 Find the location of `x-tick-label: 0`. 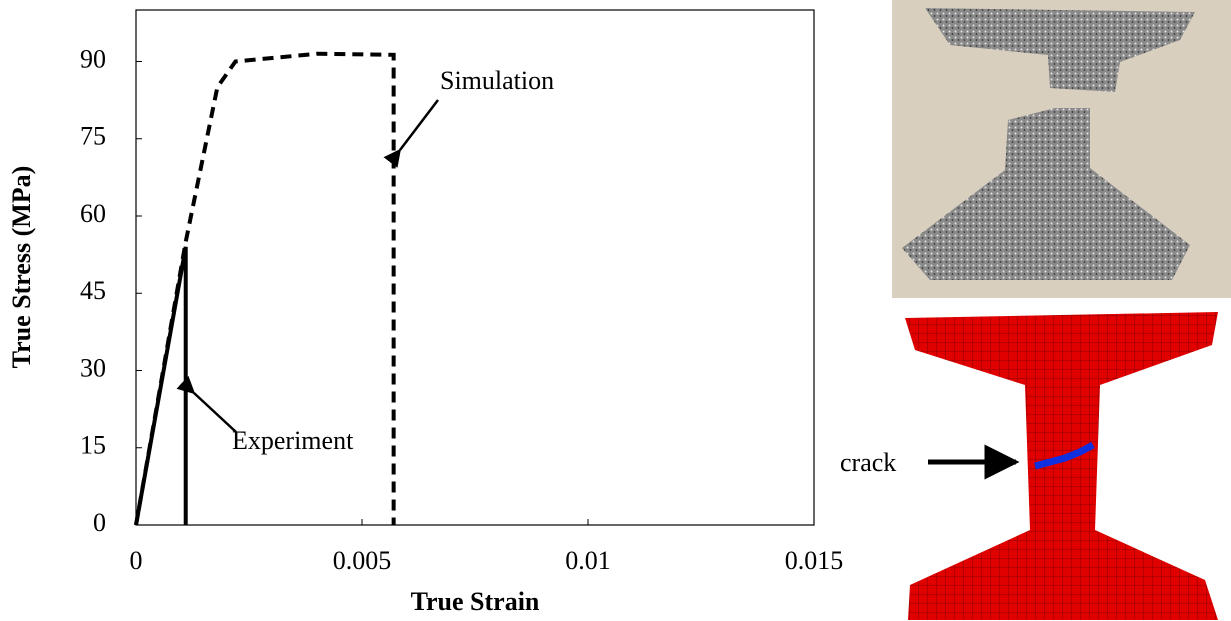

x-tick-label: 0 is located at coordinates (136, 560).